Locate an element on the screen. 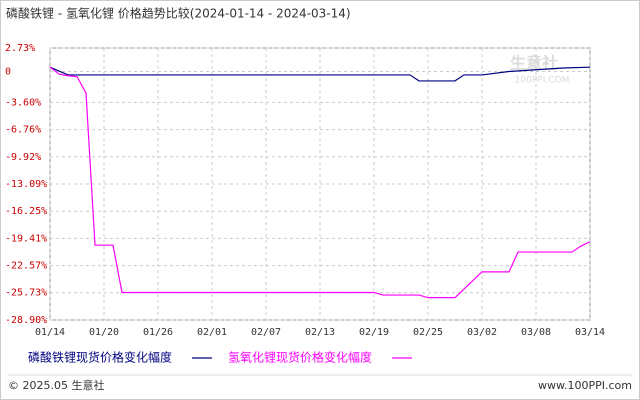 The height and width of the screenshot is (400, 640). y-tick-label: -19.41% is located at coordinates (26, 238).